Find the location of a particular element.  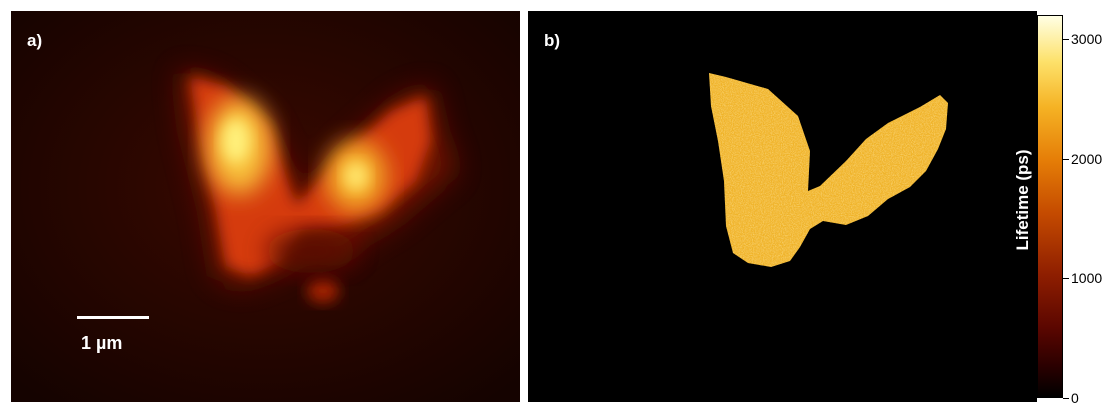

panel-a-label: a) is located at coordinates (35, 40).